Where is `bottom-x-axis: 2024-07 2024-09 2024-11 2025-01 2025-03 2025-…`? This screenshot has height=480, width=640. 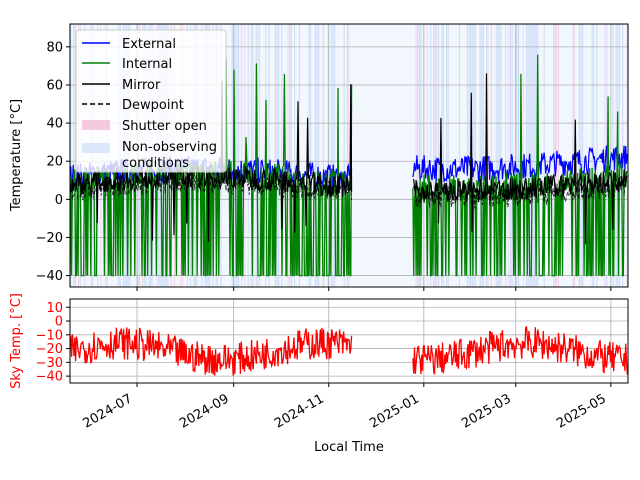 bottom-x-axis: 2024-07 2024-09 2024-11 2025-01 2025-03 2025-… is located at coordinates (346, 407).